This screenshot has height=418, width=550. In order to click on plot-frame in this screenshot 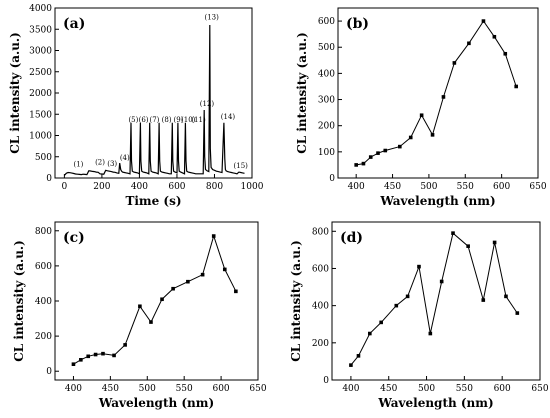, I will do `click(156, 301)`.